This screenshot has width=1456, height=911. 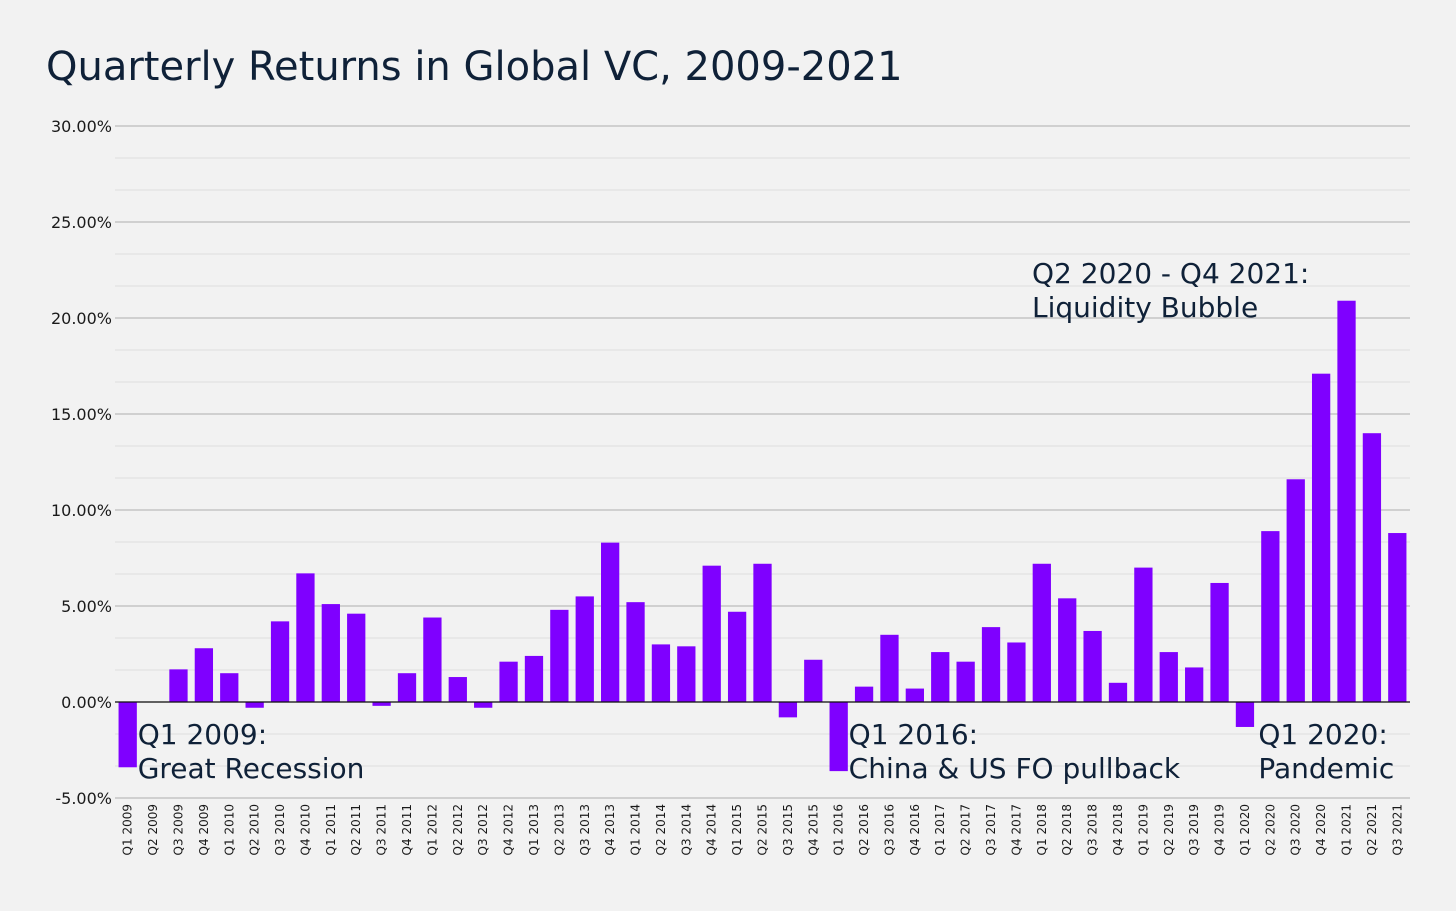 What do you see at coordinates (763, 829) in the screenshot?
I see `x-tick-label: Q2 2015` at bounding box center [763, 829].